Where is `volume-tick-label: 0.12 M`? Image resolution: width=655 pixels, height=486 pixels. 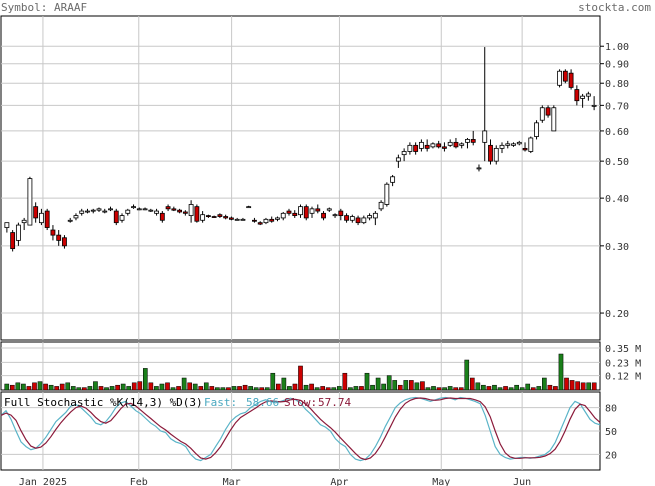
volume-tick-label: 0.12 M is located at coordinates (623, 377).